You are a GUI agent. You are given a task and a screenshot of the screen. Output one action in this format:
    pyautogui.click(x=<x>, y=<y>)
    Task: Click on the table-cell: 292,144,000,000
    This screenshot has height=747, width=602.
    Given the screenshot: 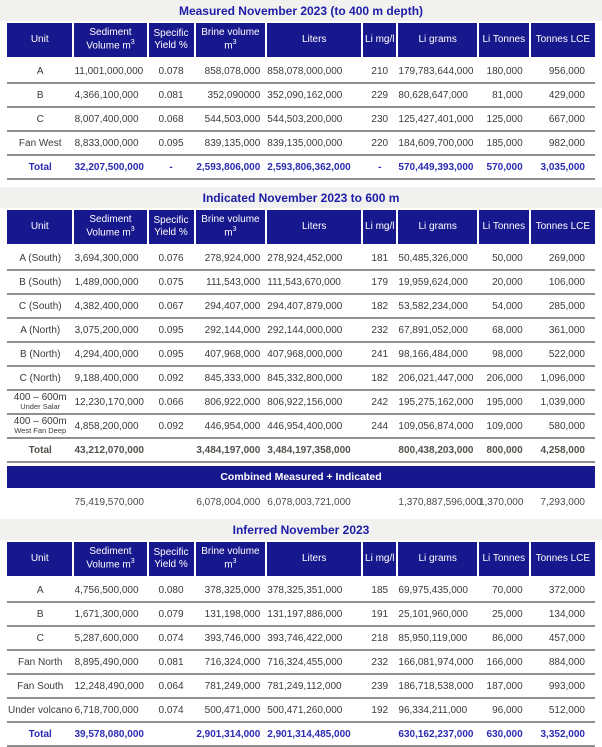 What is the action you would take?
    pyautogui.click(x=314, y=330)
    